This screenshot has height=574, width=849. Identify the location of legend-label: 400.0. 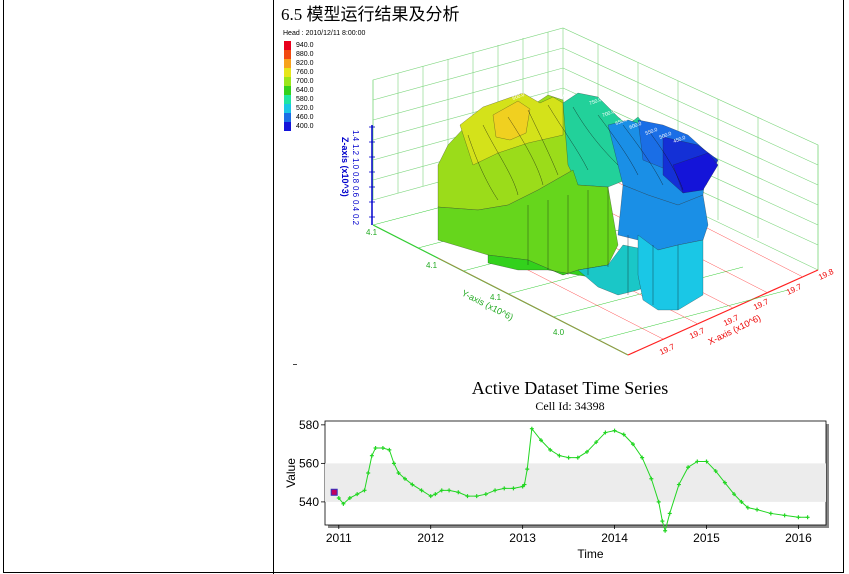
(305, 126).